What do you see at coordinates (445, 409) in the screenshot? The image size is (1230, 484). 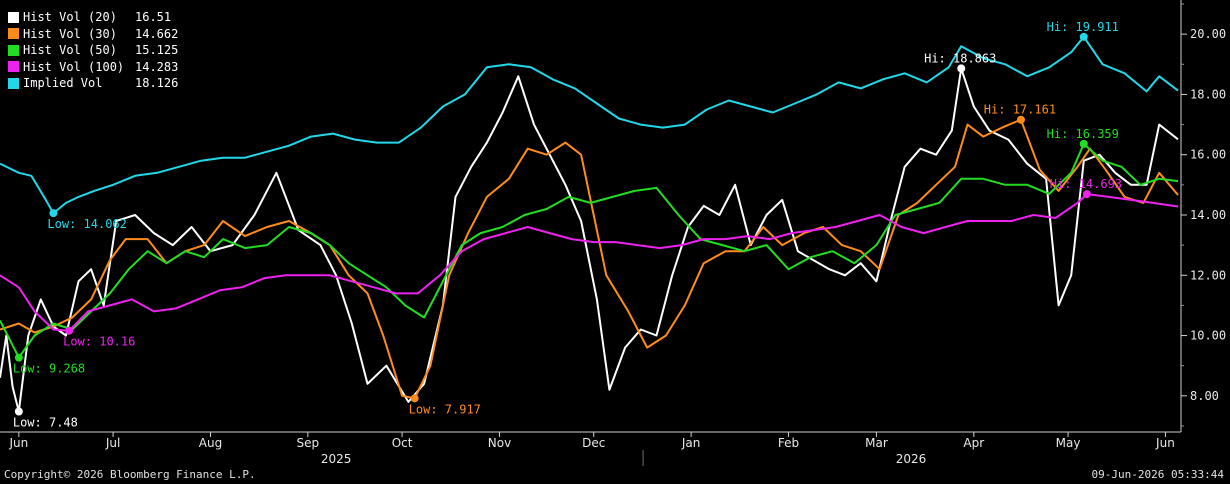 I see `annotation-label: Low: 7.917` at bounding box center [445, 409].